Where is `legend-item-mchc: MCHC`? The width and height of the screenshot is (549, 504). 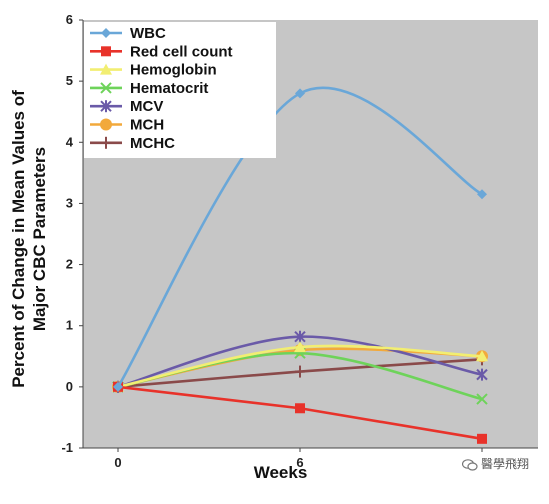
legend-item-mchc: MCHC is located at coordinates (132, 143).